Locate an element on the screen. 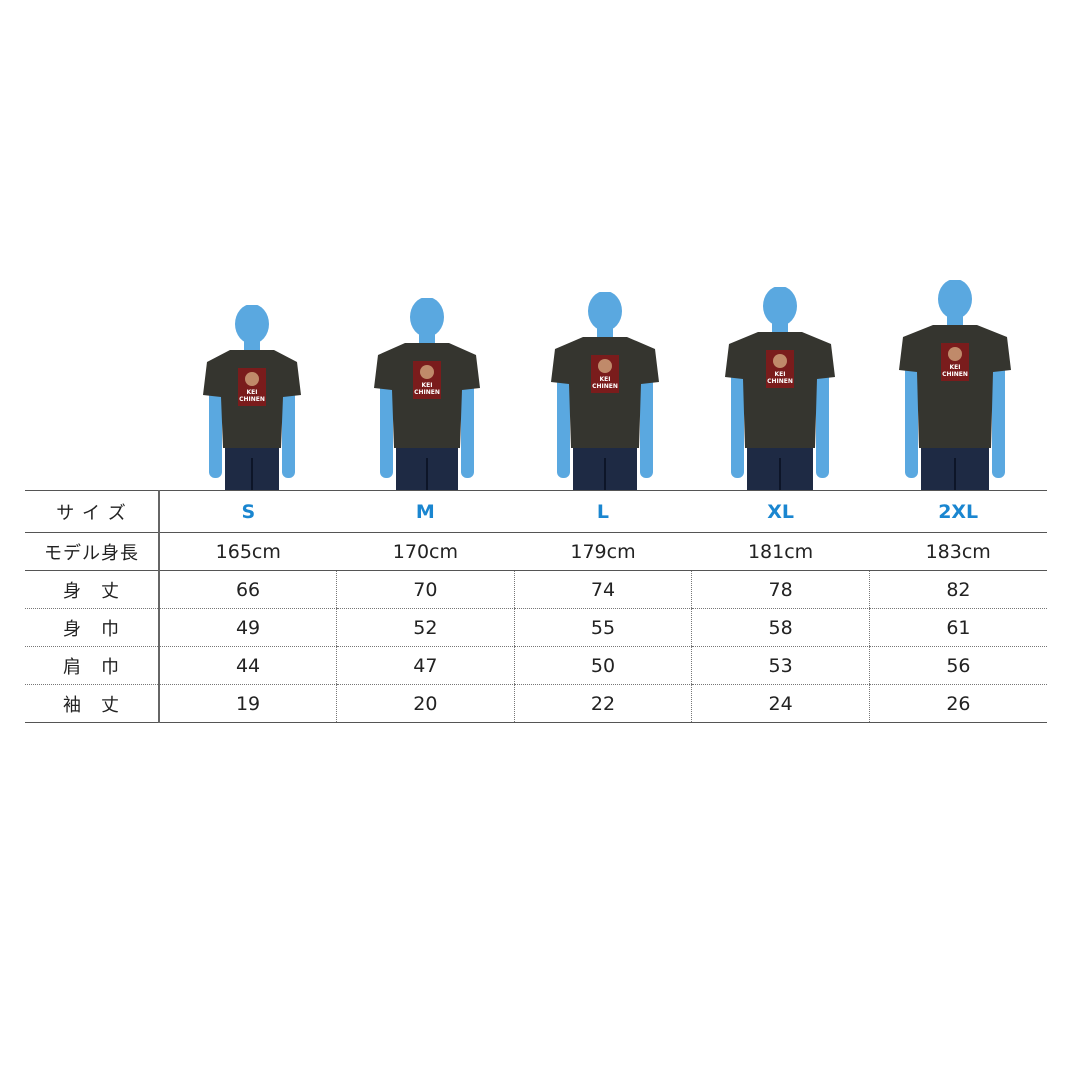  cell: 47 is located at coordinates (425, 665).